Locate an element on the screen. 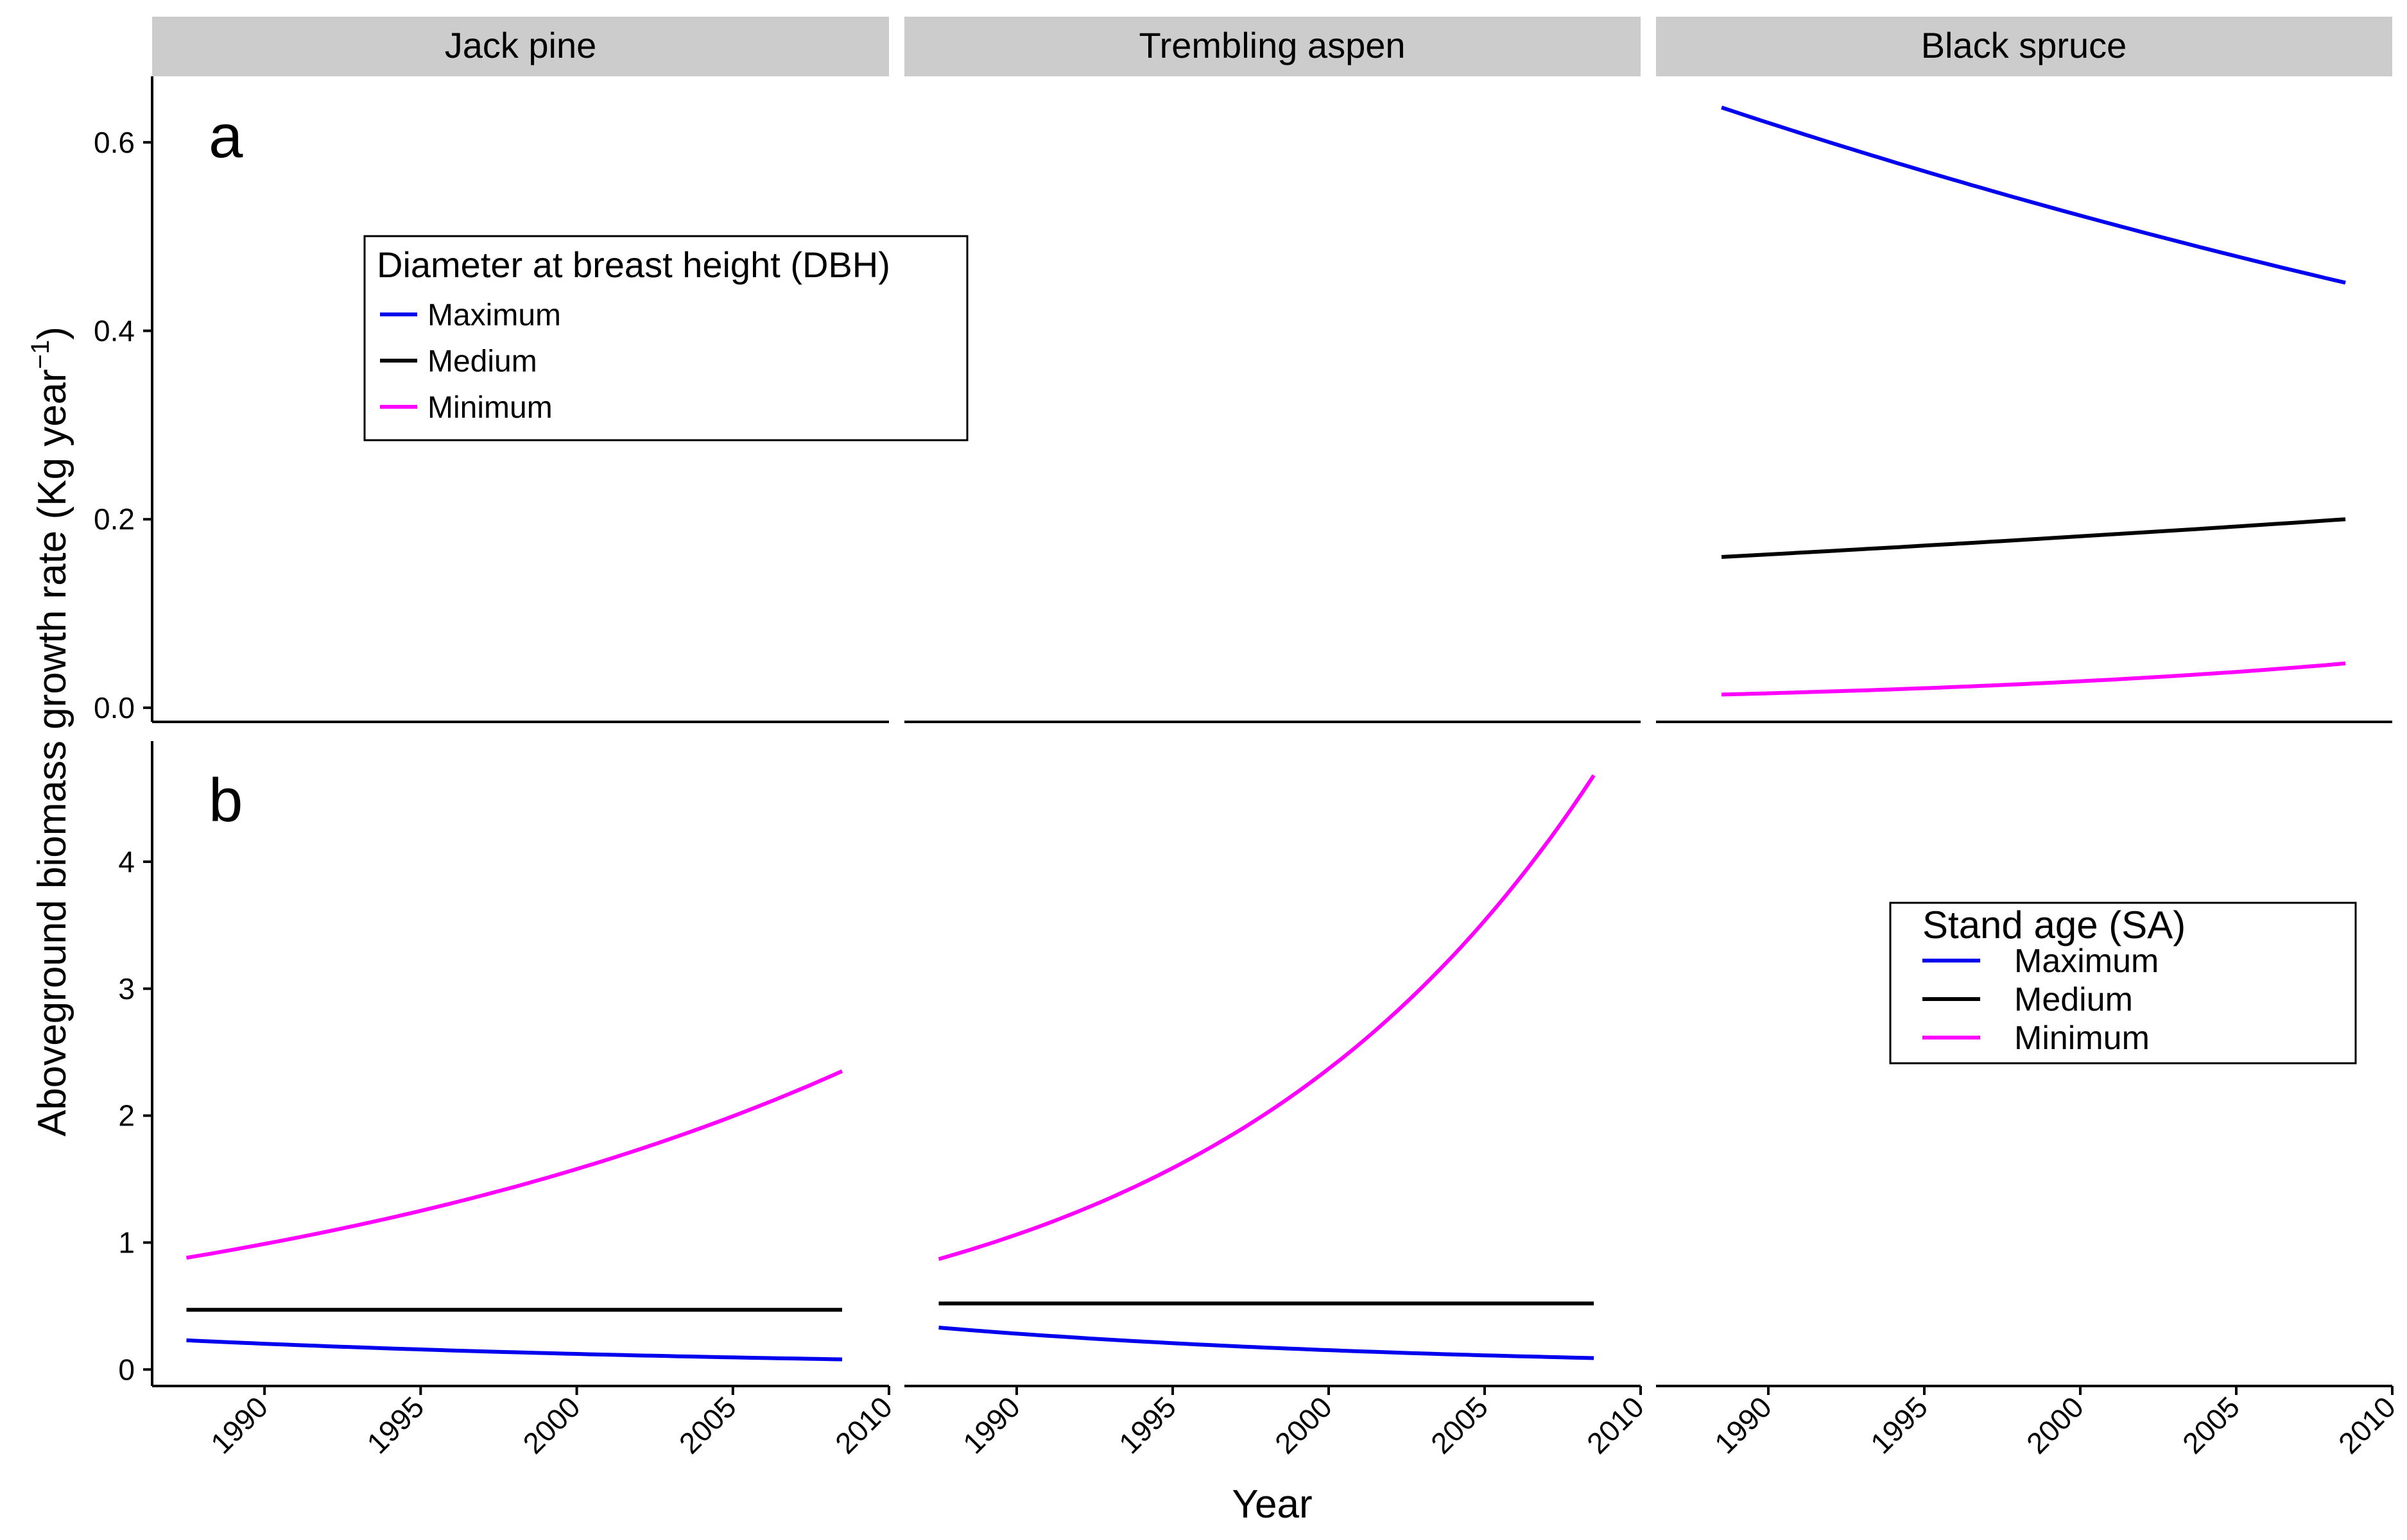 Image resolution: width=2407 pixels, height=1540 pixels. series-b-trembling-aspen-maximum is located at coordinates (1266, 1343).